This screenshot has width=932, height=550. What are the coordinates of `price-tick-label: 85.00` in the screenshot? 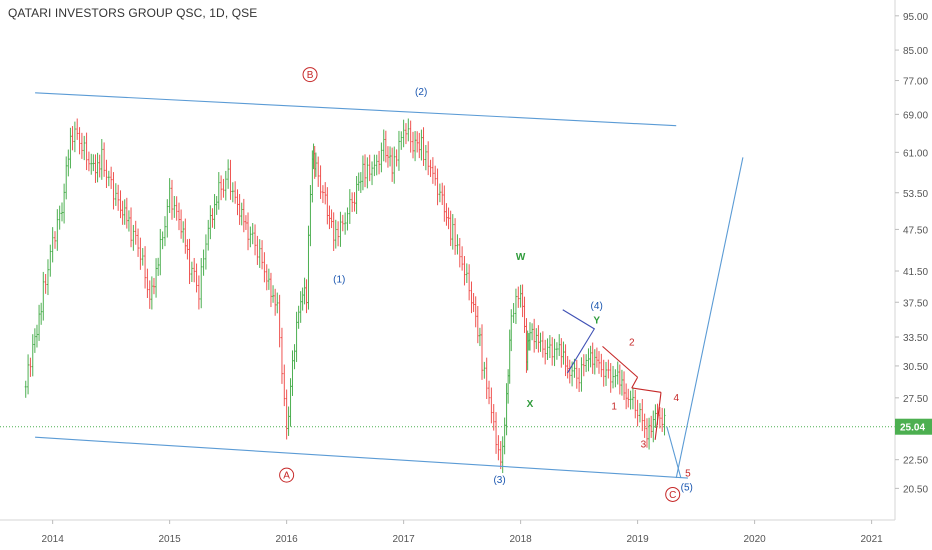 It's located at (915, 51).